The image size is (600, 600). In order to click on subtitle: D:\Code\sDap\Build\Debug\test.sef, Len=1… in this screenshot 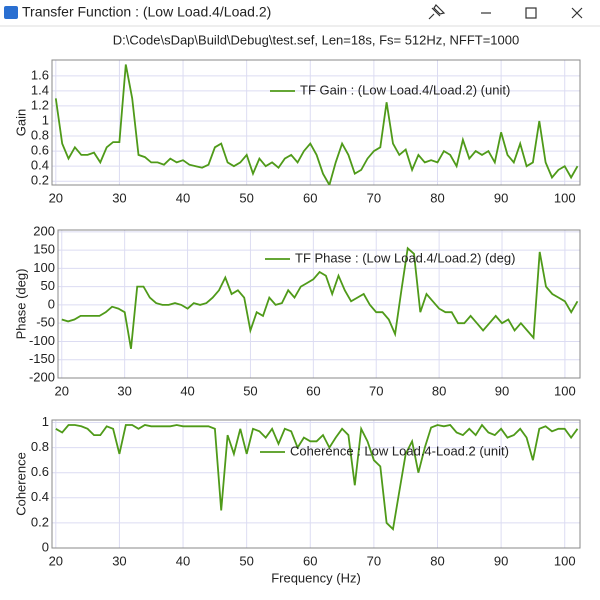, I will do `click(316, 39)`.